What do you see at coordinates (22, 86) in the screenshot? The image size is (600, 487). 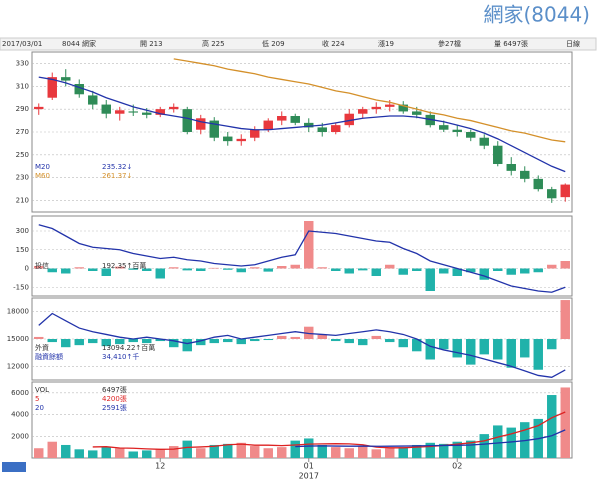 I see `y-tick-label: 310` at bounding box center [22, 86].